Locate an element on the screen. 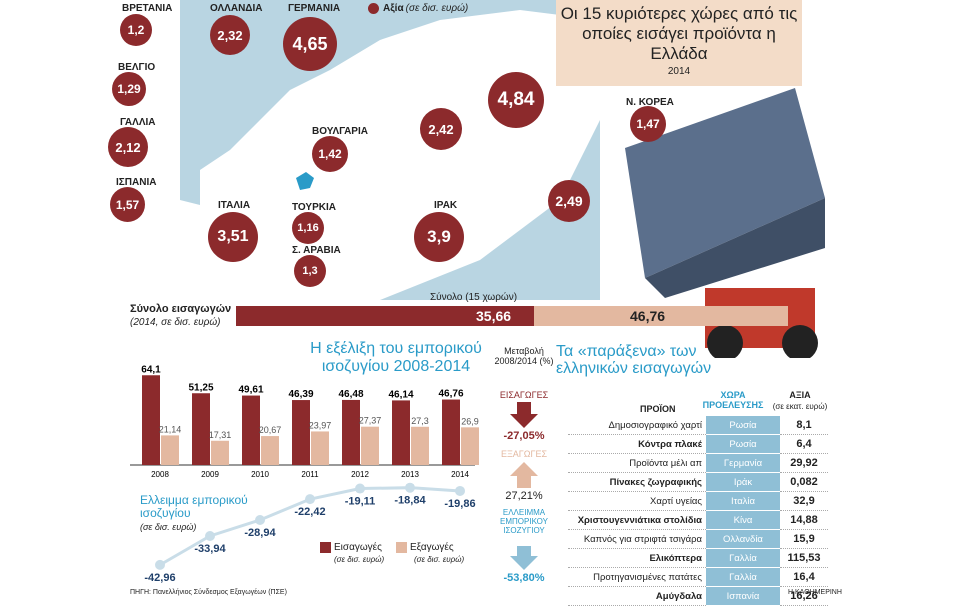 The height and width of the screenshot is (606, 960). table-row: Κόντρα πλακέ Ρωσία 6,4 is located at coordinates (698, 444).